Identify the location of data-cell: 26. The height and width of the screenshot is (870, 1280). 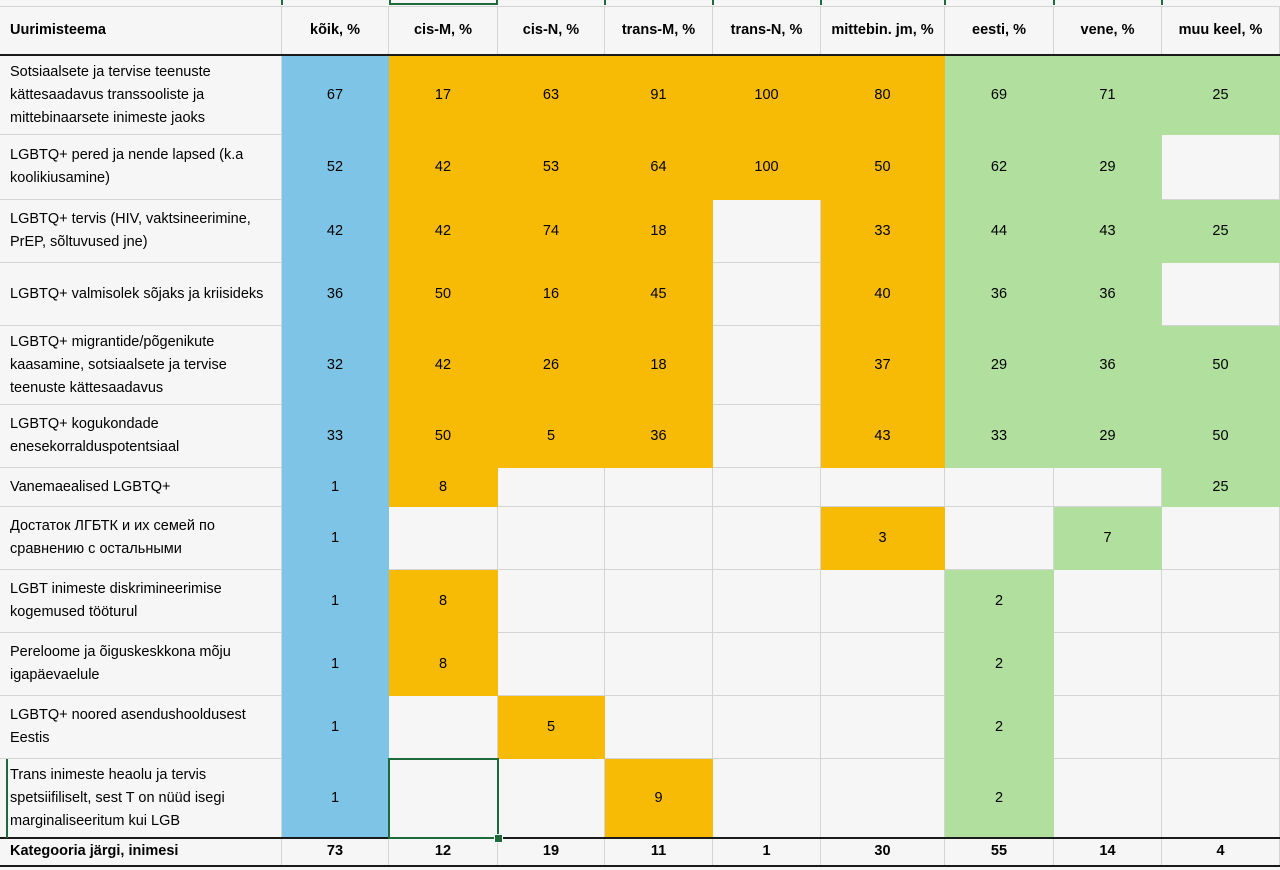
(551, 365).